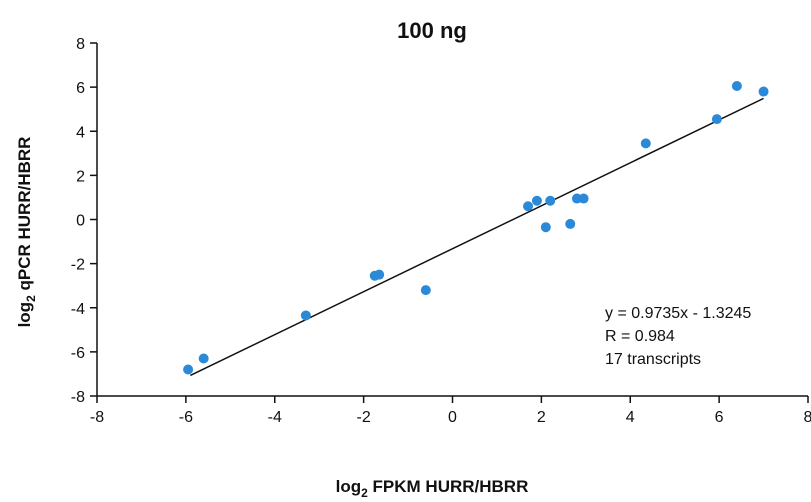 This screenshot has height=502, width=811. Describe the element at coordinates (26, 232) in the screenshot. I see `y-axis-label: log2 qPCR HURR/HBRR` at that location.